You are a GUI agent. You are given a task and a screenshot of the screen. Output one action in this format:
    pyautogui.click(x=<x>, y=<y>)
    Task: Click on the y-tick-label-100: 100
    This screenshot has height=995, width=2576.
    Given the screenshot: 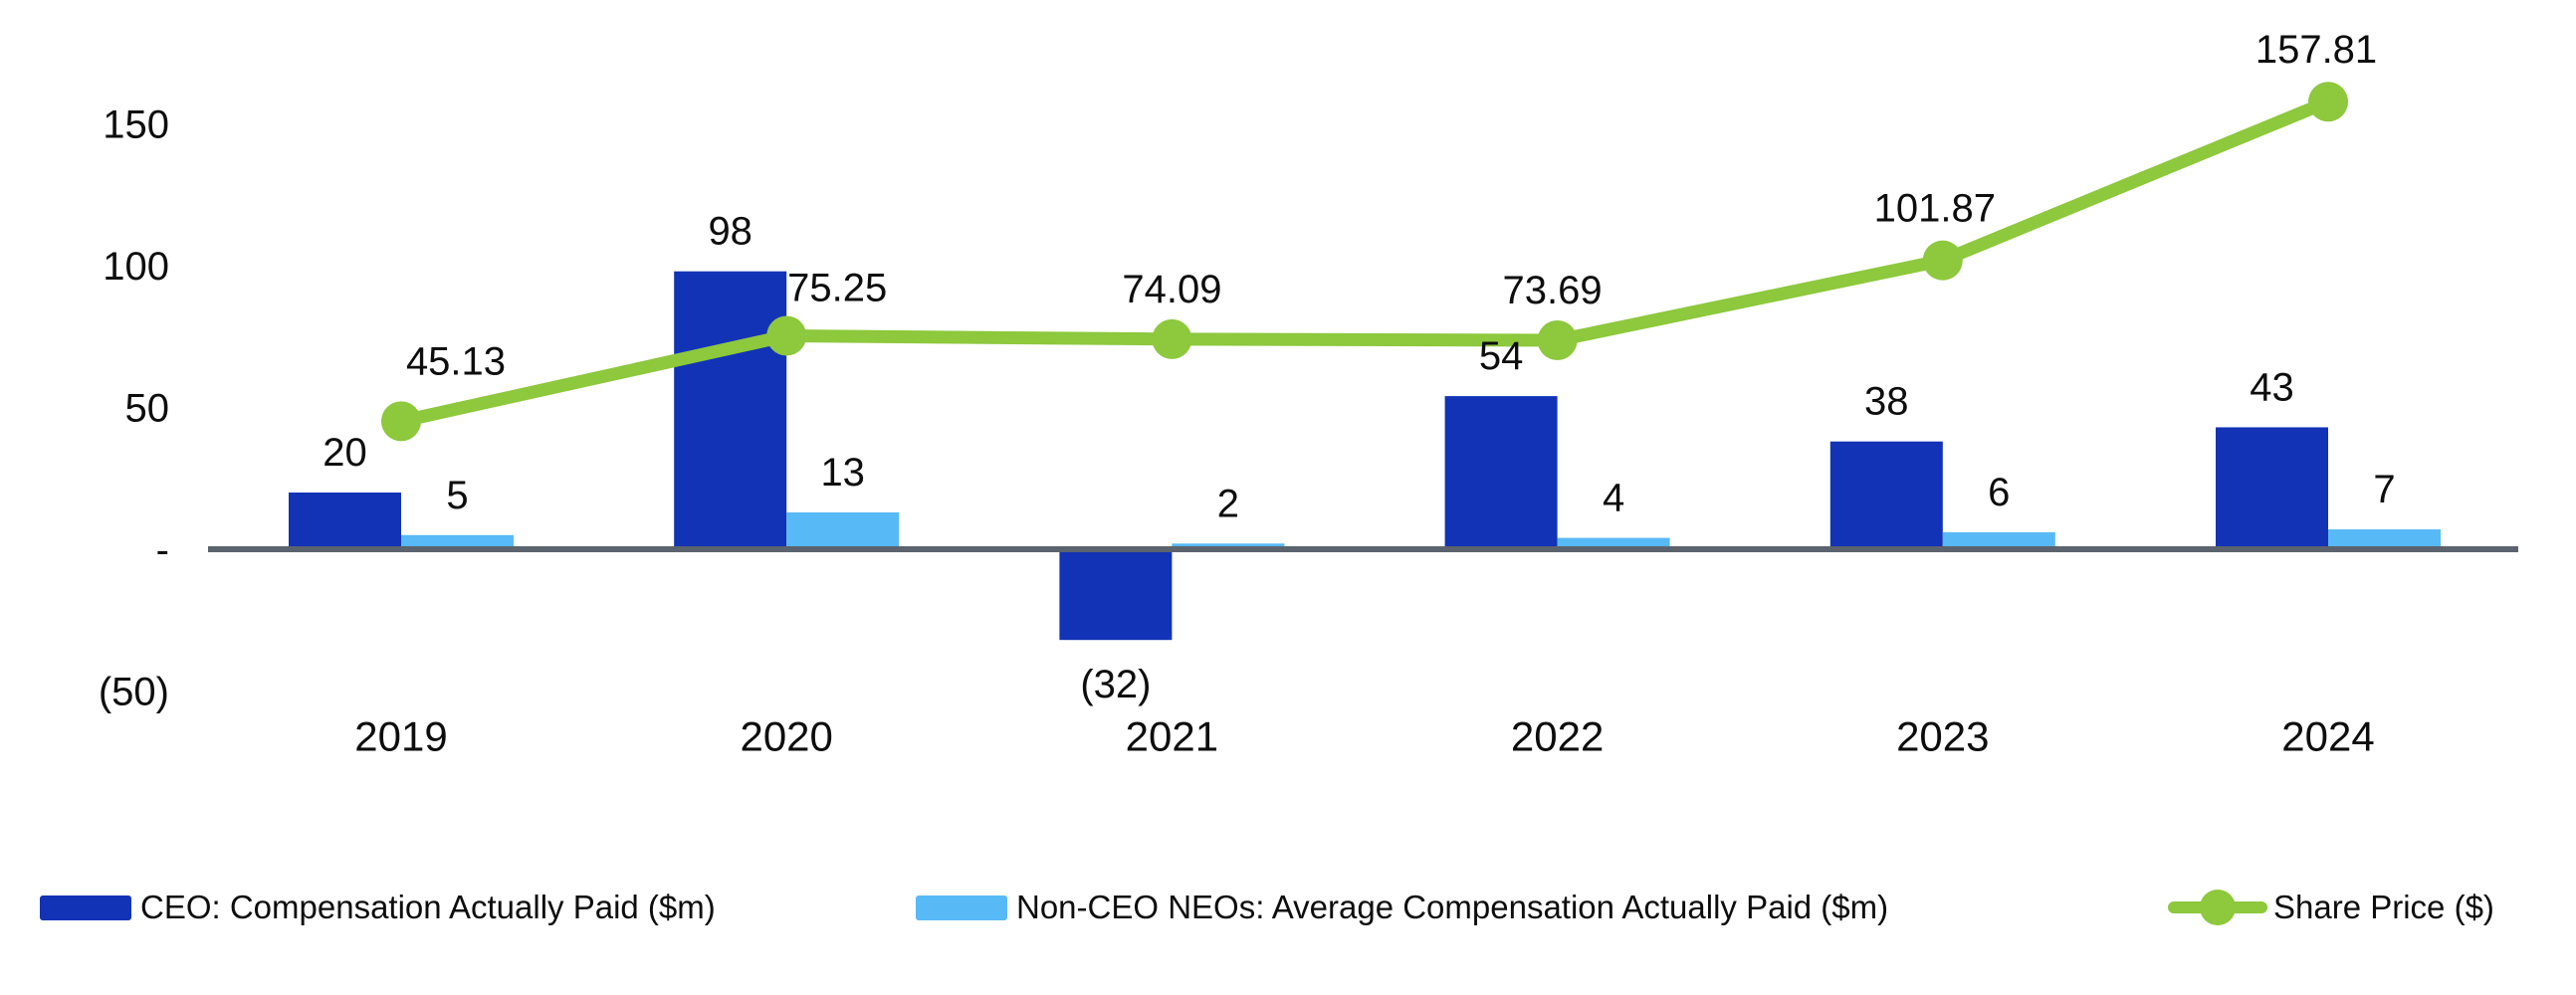 What is the action you would take?
    pyautogui.click(x=136, y=267)
    